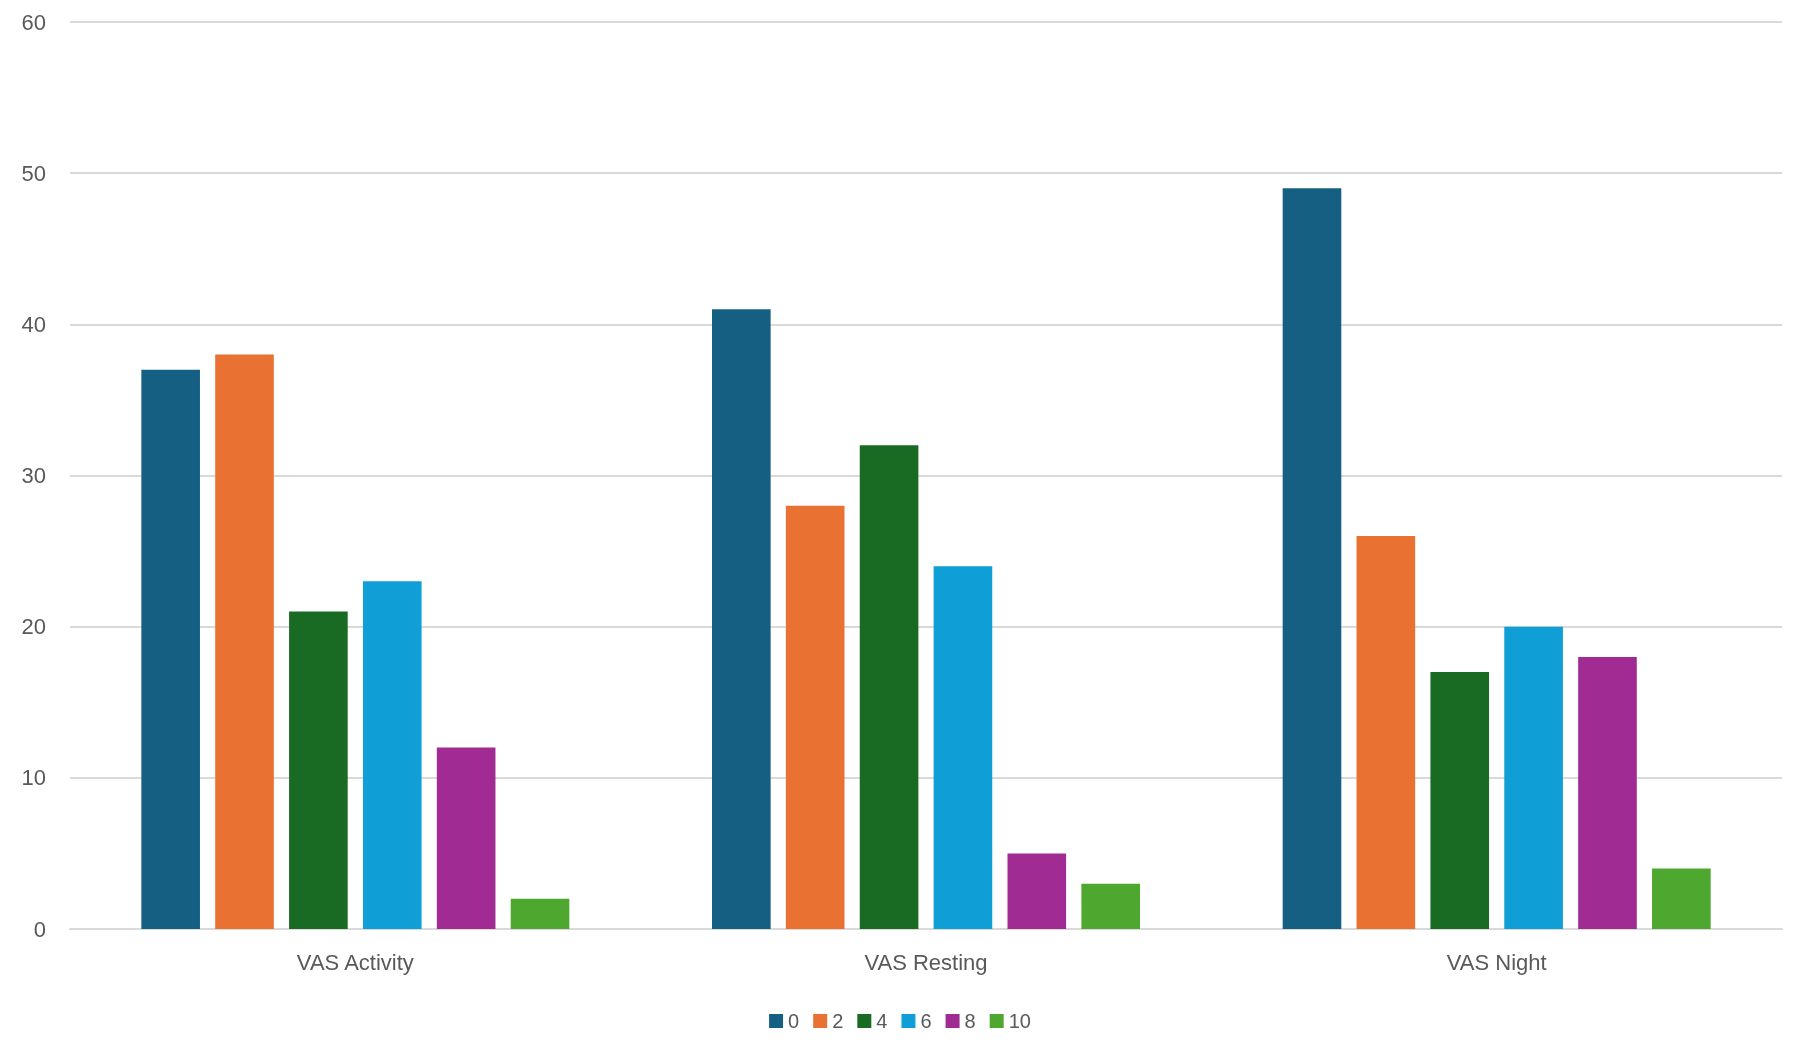 Image resolution: width=1800 pixels, height=1050 pixels. Describe the element at coordinates (1496, 962) in the screenshot. I see `x-tick-label: VAS Night` at that location.